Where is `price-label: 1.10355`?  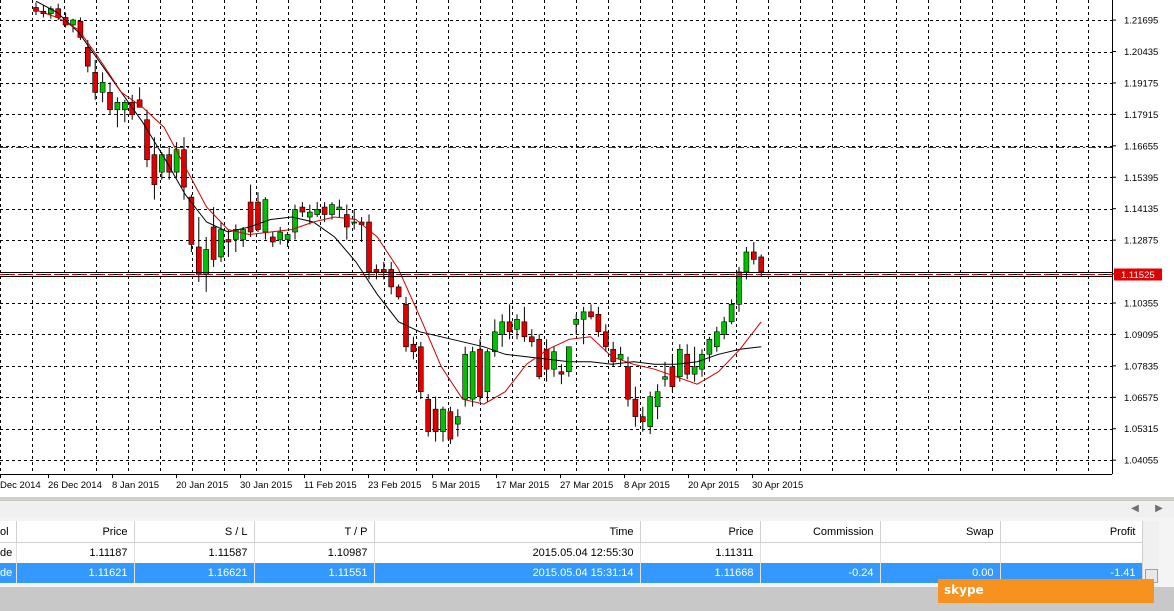 price-label: 1.10355 is located at coordinates (1141, 303).